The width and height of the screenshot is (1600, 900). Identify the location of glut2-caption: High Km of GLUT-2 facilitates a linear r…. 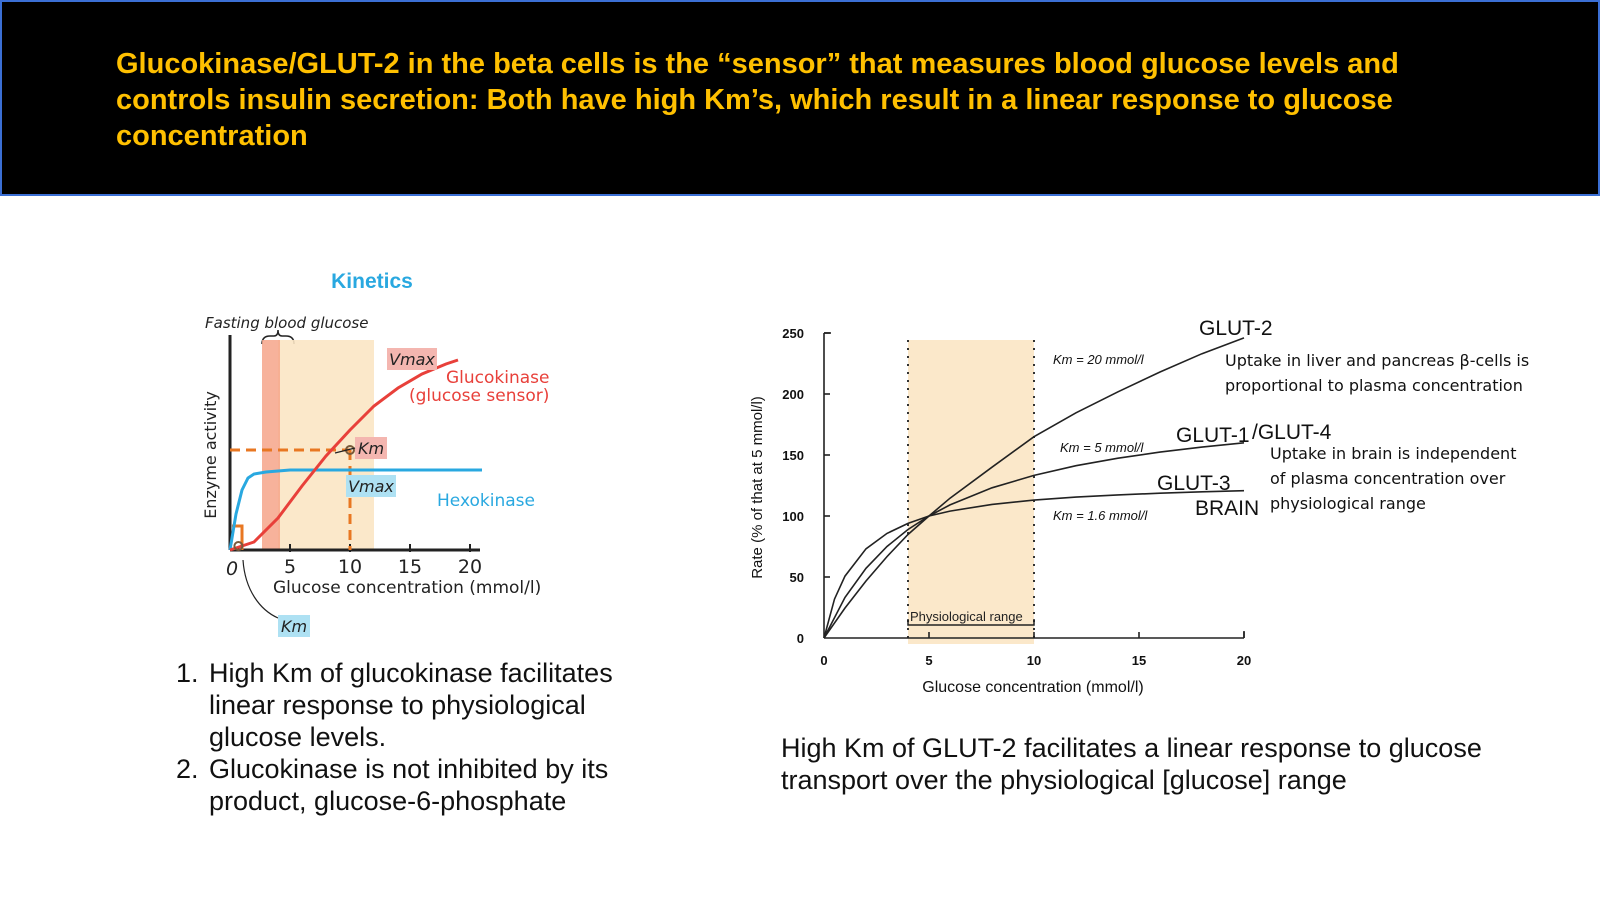
(1131, 764).